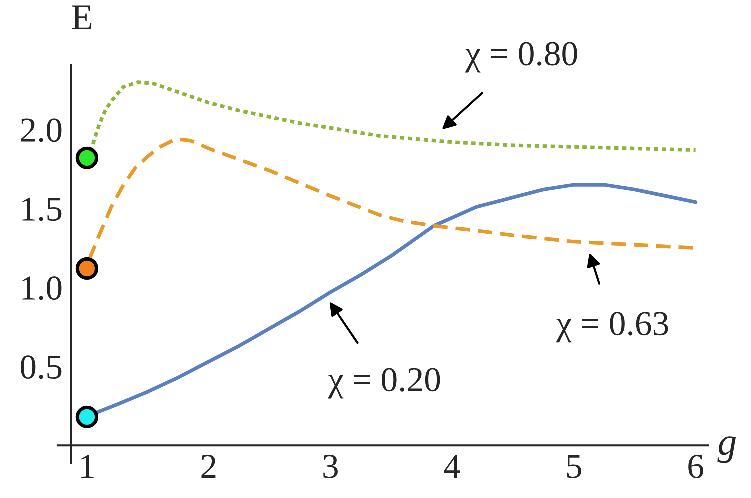  Describe the element at coordinates (42, 210) in the screenshot. I see `y-tick-label: 1.5` at that location.